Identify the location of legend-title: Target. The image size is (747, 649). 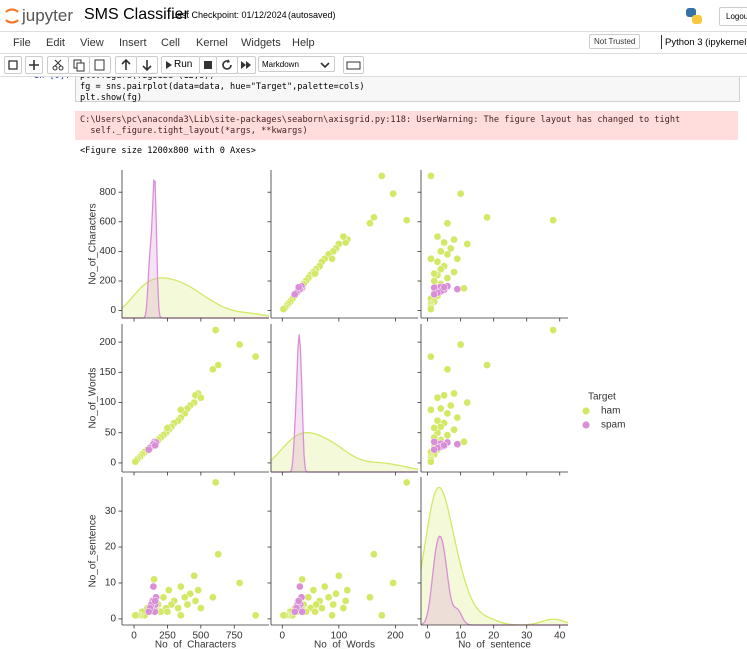
(602, 397).